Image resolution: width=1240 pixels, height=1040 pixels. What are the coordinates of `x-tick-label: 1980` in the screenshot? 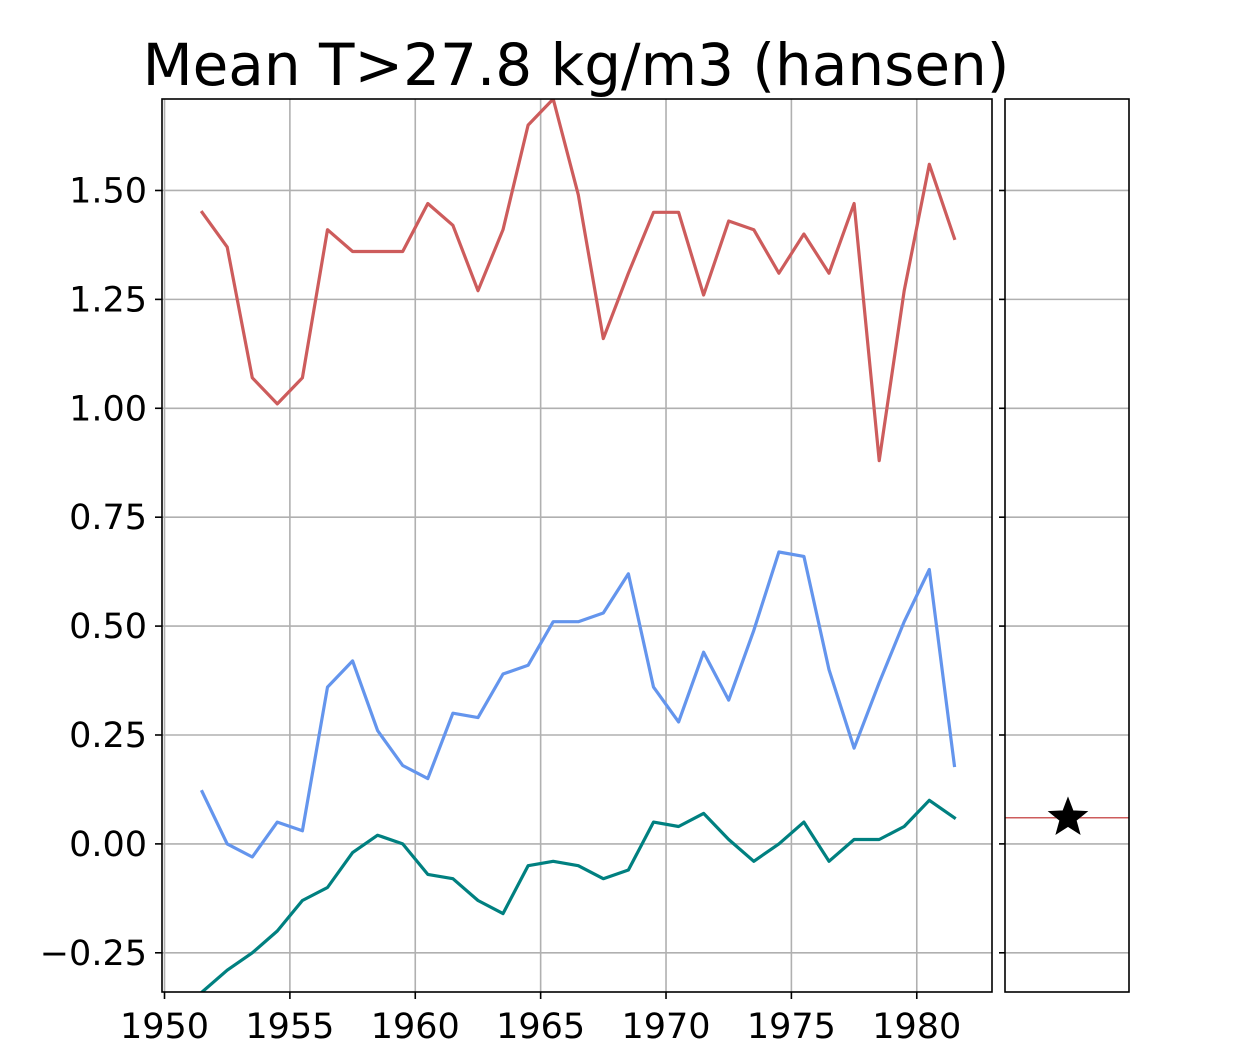 It's located at (916, 1023).